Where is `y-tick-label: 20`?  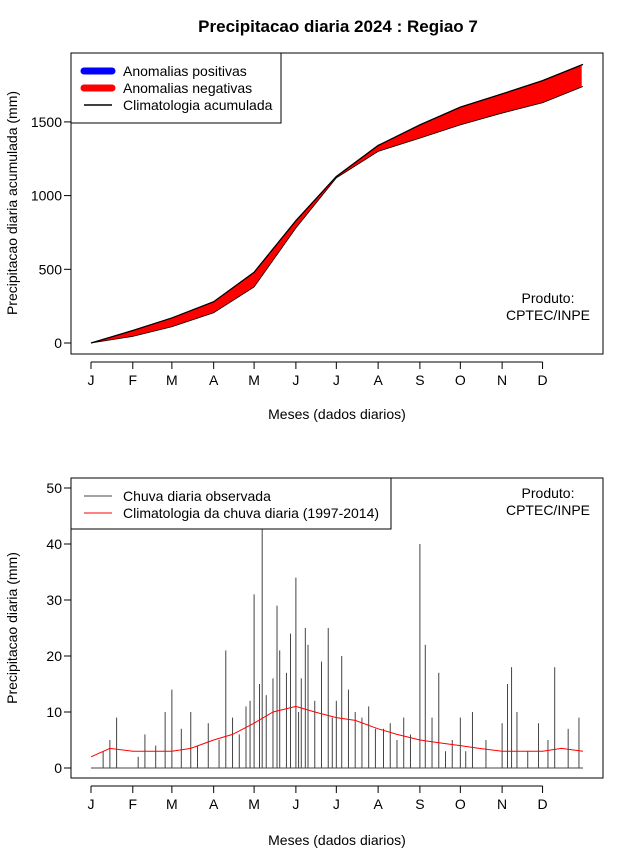
y-tick-label: 20 is located at coordinates (54, 656).